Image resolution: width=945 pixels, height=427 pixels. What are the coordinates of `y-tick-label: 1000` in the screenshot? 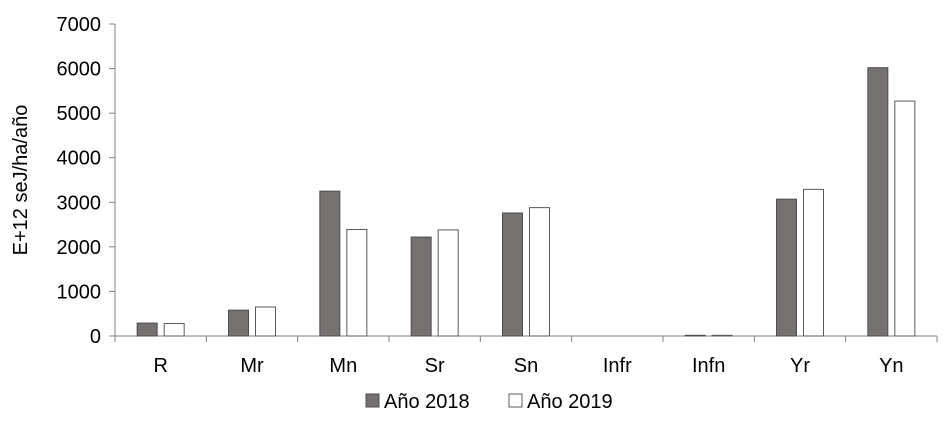 It's located at (79, 292).